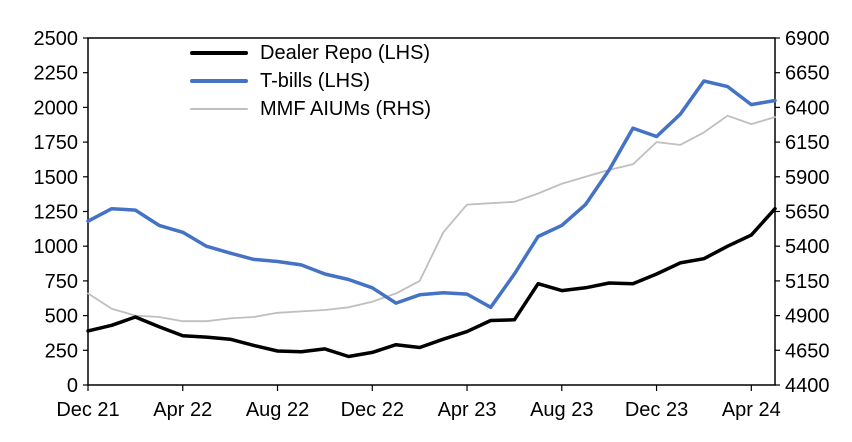  Describe the element at coordinates (56, 143) in the screenshot. I see `y-axis-left-tick-label: 1750` at that location.